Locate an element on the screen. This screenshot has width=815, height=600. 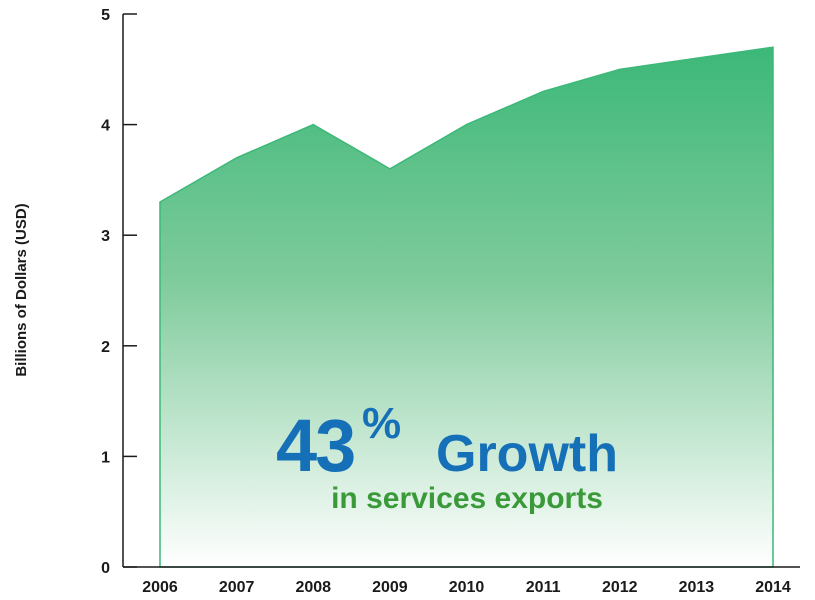
y-ticks: 0 1 2 3 4 5 is located at coordinates (119, 292).